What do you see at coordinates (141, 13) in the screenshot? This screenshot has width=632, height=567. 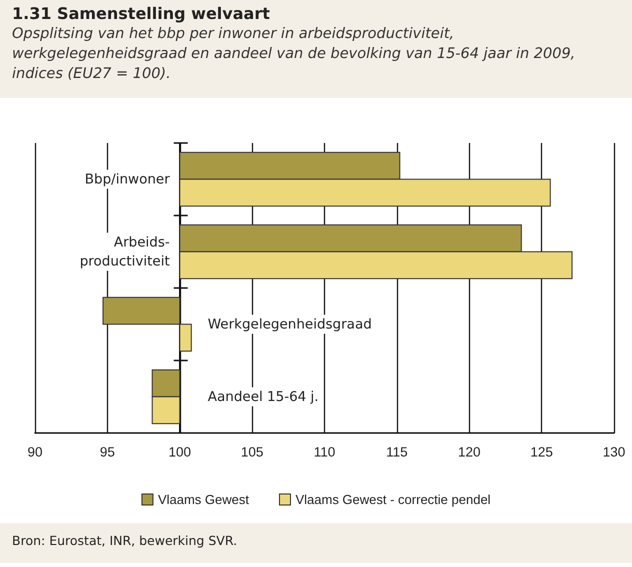 I see `chart-title: 1.31 Samenstelling welvaart` at bounding box center [141, 13].